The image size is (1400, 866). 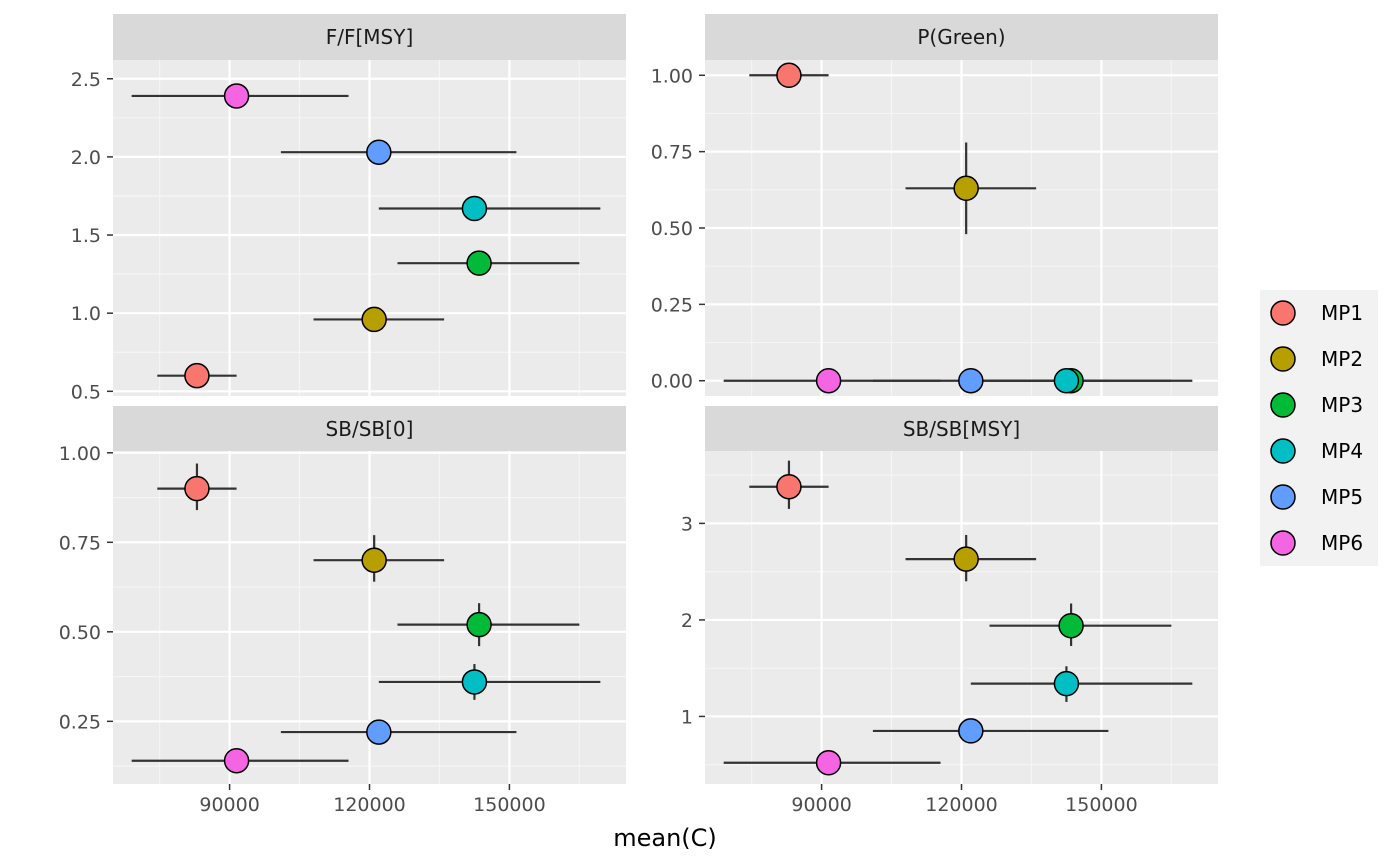 I want to click on legend-label: MP6, so click(x=1342, y=543).